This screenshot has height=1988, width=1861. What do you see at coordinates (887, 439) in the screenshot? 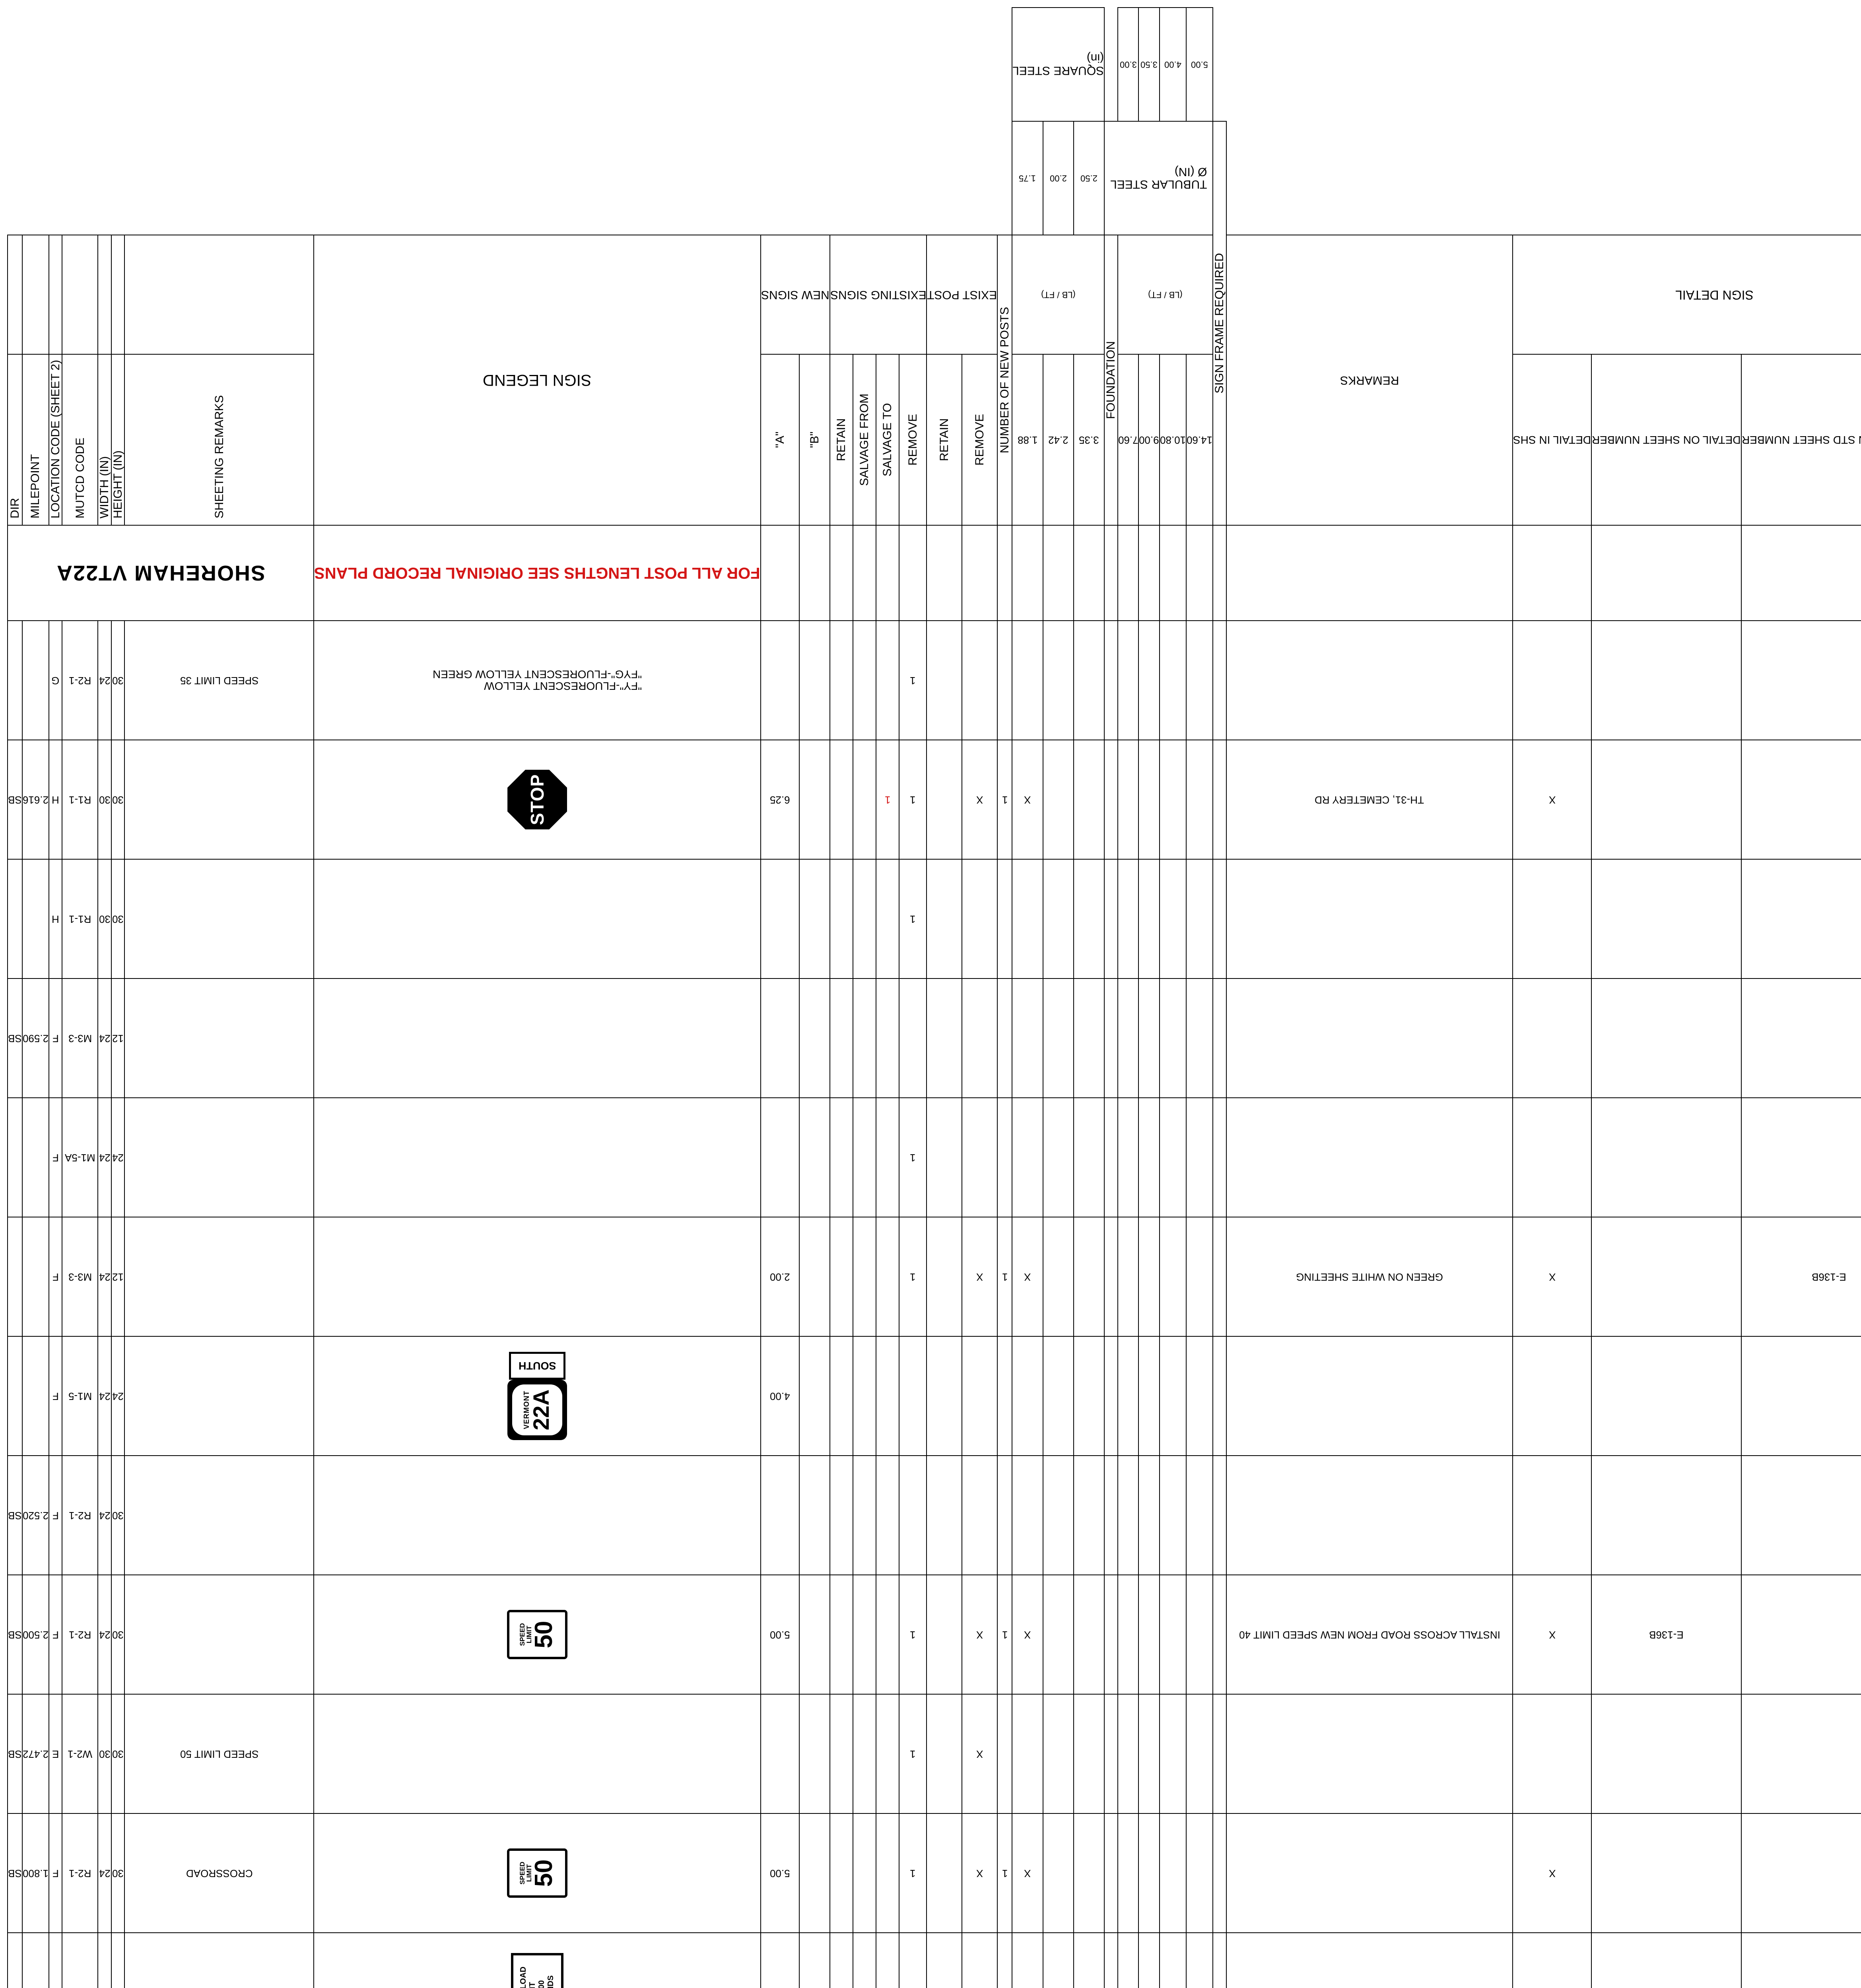
I see `row-header-salvage-to: SALVAGE TO` at bounding box center [887, 439].